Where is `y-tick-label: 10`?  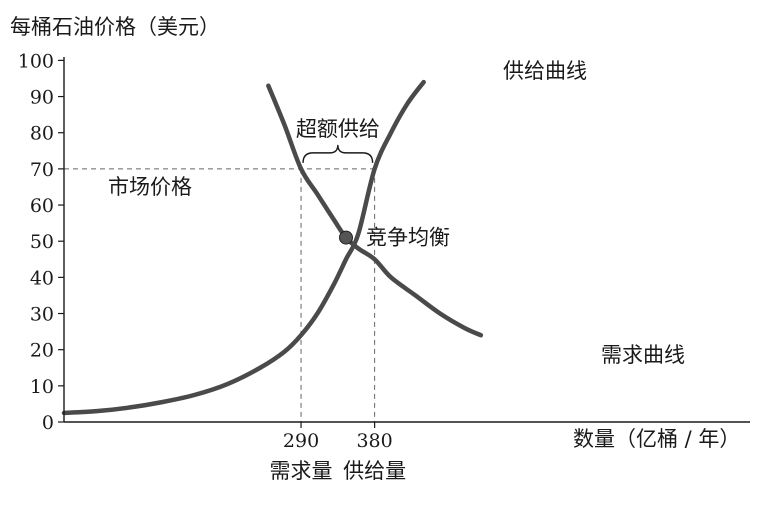 y-tick-label: 10 is located at coordinates (42, 387).